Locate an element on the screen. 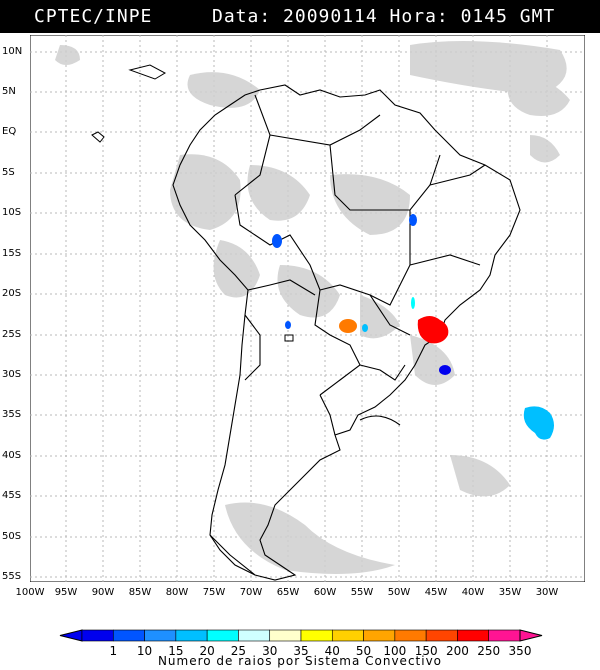  legend-value: 40 is located at coordinates (332, 651).